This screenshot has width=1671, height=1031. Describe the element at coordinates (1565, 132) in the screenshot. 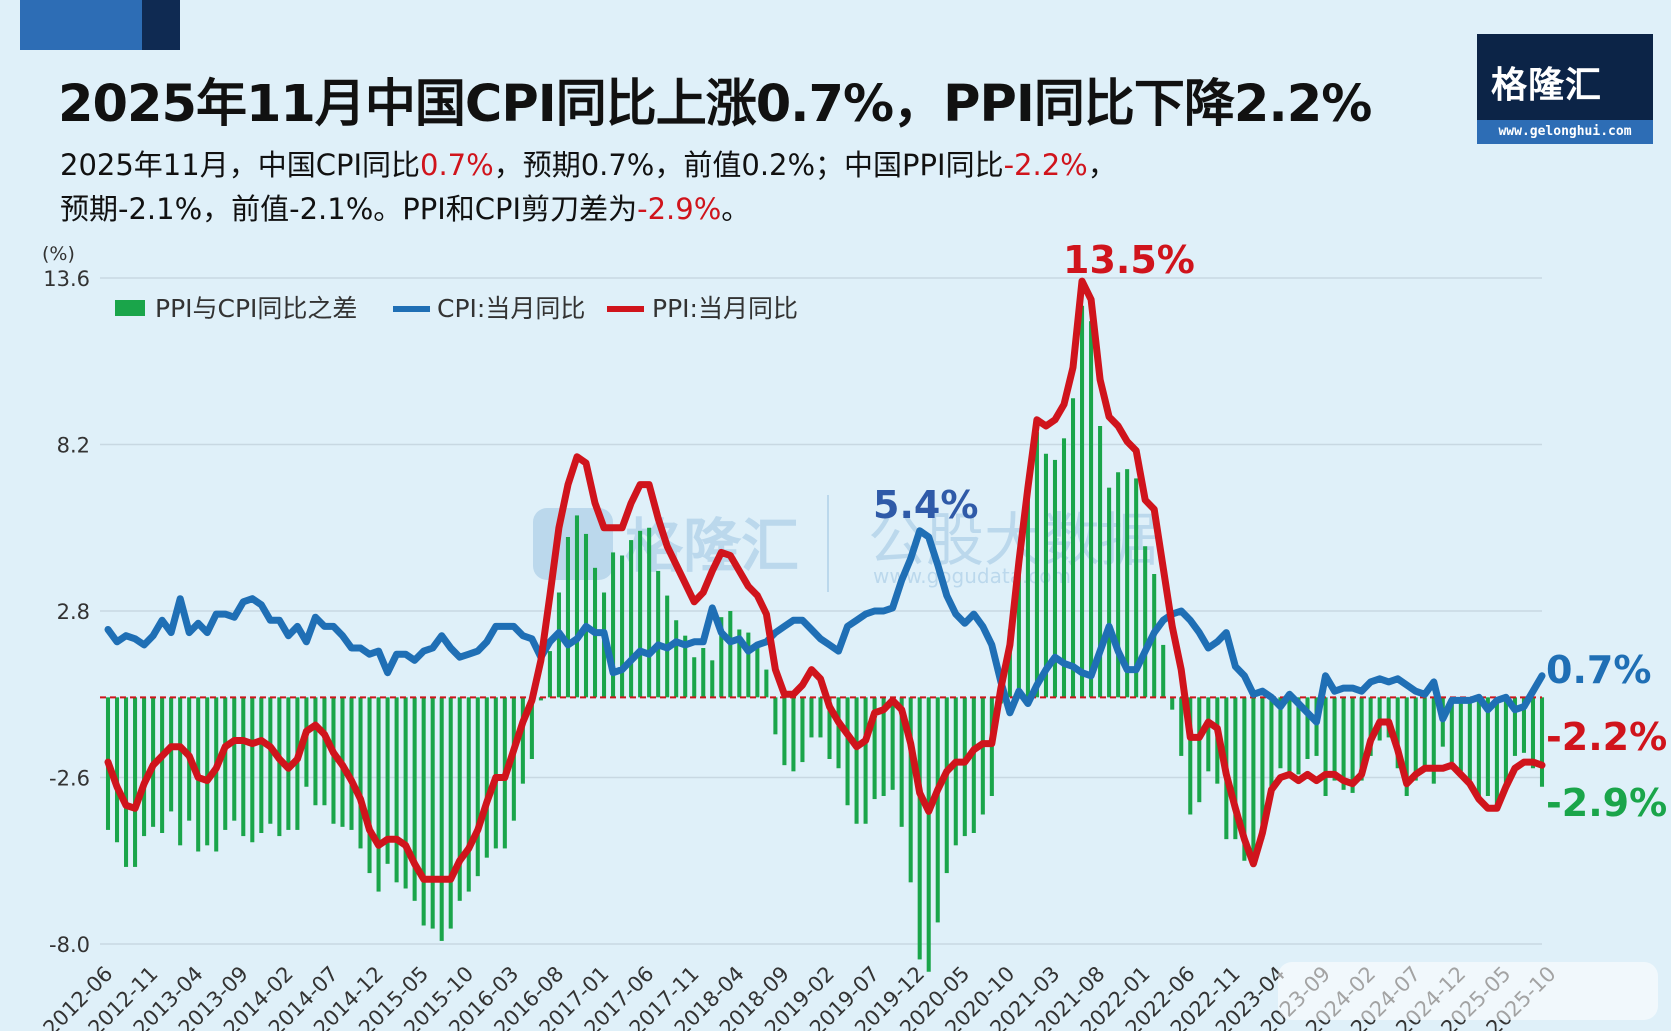

I see `logo-url: www.gelonghui.com` at that location.